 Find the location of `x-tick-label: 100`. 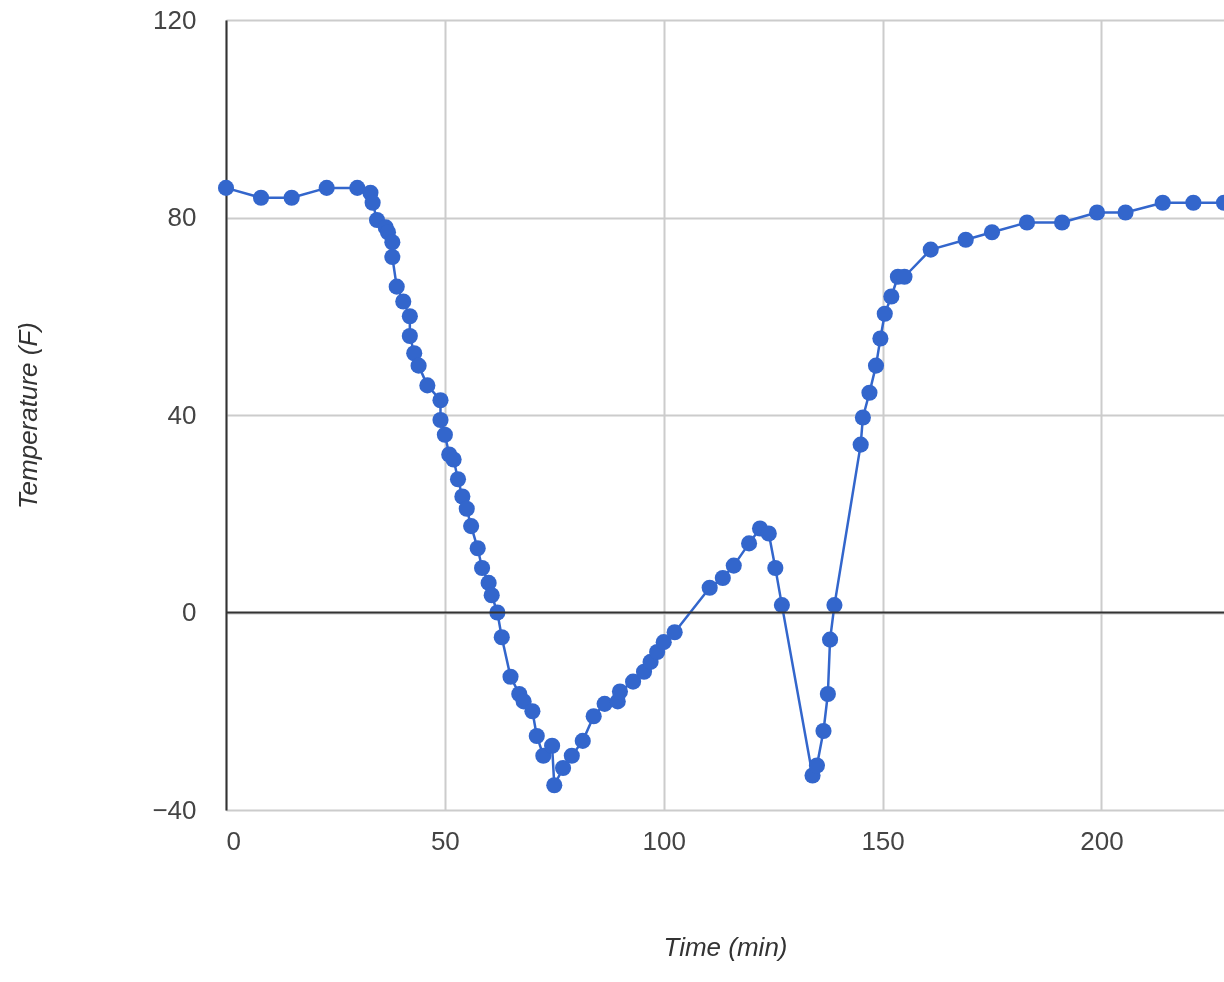

x-tick-label: 100 is located at coordinates (664, 840).